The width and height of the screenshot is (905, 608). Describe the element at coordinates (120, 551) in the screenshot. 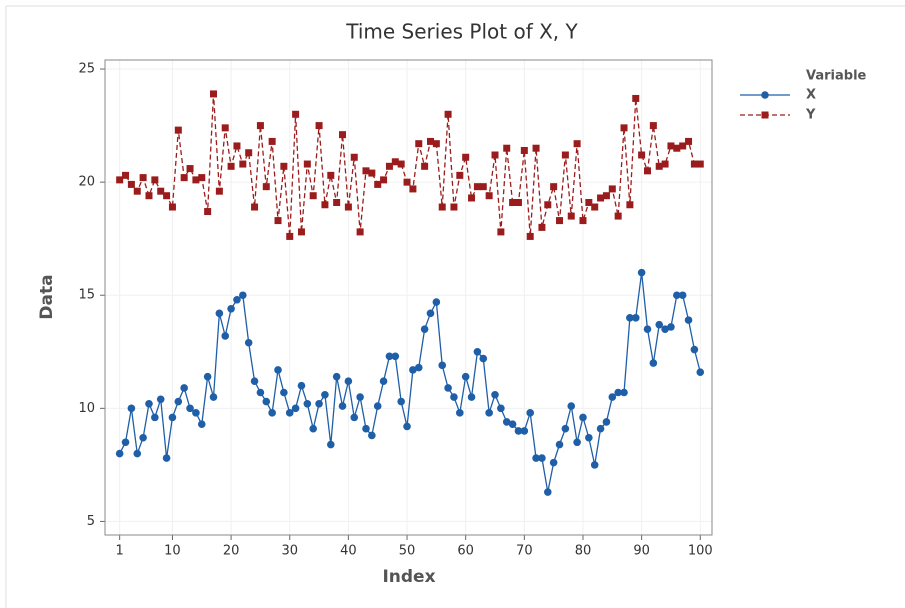

I see `x-tick-label: 1` at that location.